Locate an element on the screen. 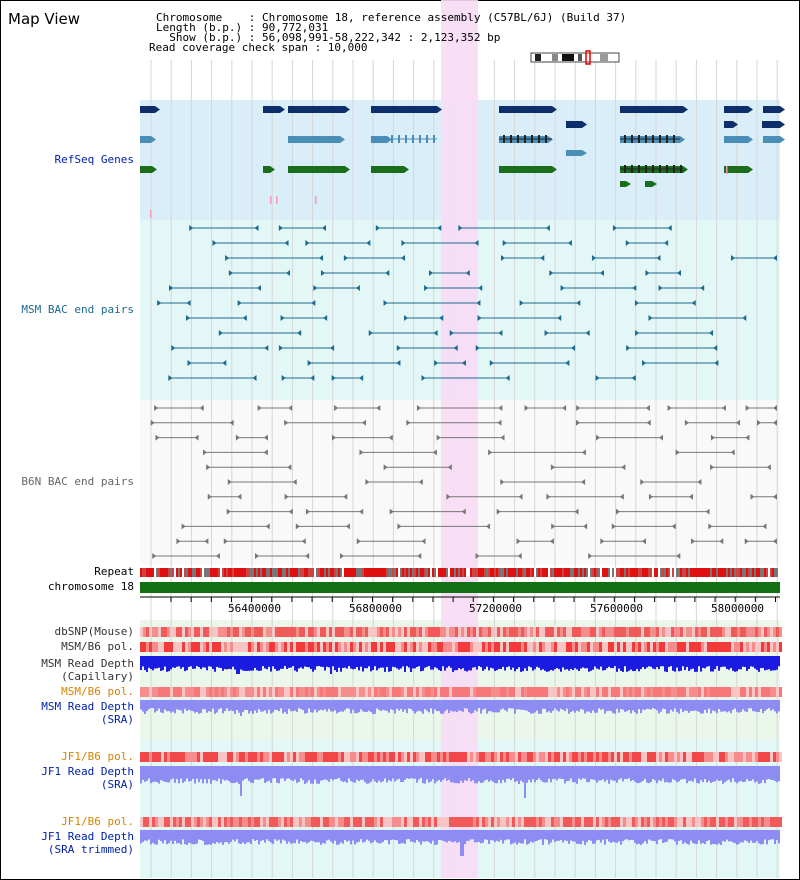 The height and width of the screenshot is (880, 800). track-label-jf1-b6-pol-trimmed: JF1/B6 pol. is located at coordinates (97, 821).